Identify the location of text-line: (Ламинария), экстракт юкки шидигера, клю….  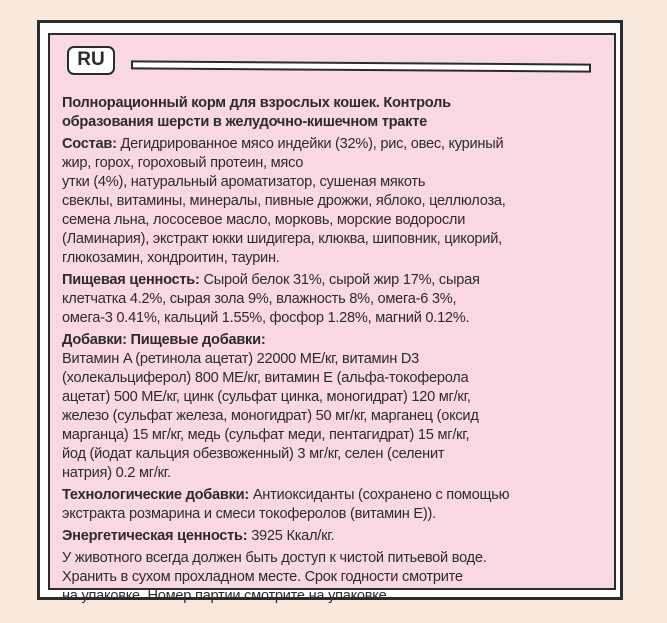
(338, 239).